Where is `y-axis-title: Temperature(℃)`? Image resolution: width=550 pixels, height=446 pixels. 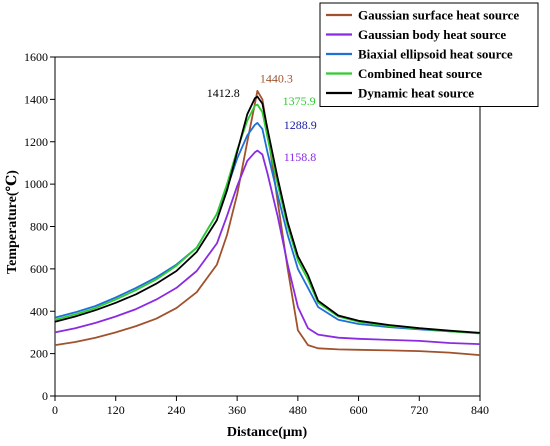
y-axis-title: Temperature(℃) is located at coordinates (12, 222).